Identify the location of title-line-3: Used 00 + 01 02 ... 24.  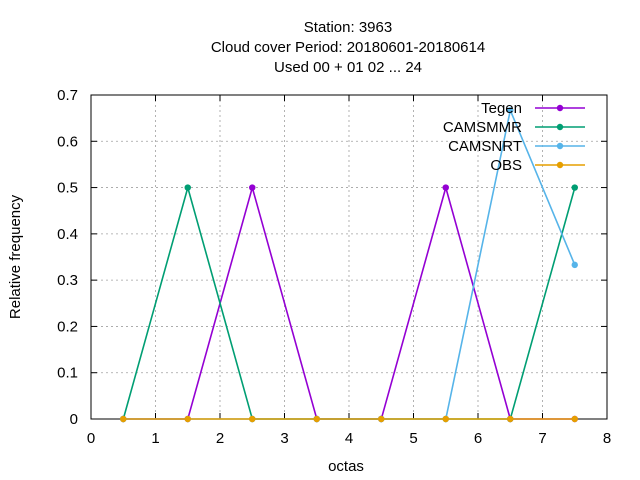
(348, 67).